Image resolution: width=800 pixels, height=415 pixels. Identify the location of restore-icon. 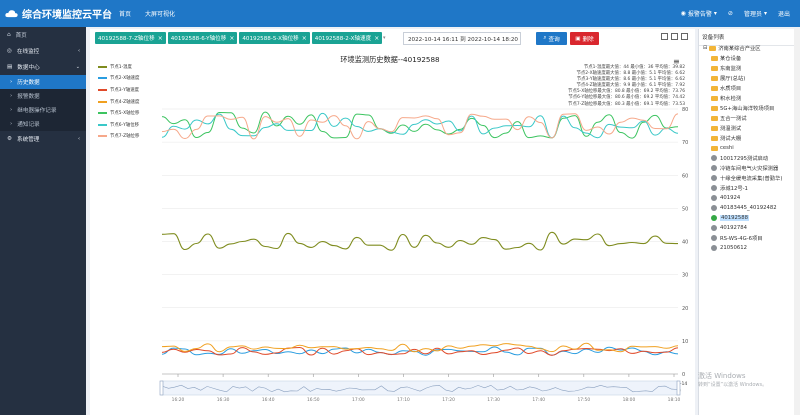
(684, 36).